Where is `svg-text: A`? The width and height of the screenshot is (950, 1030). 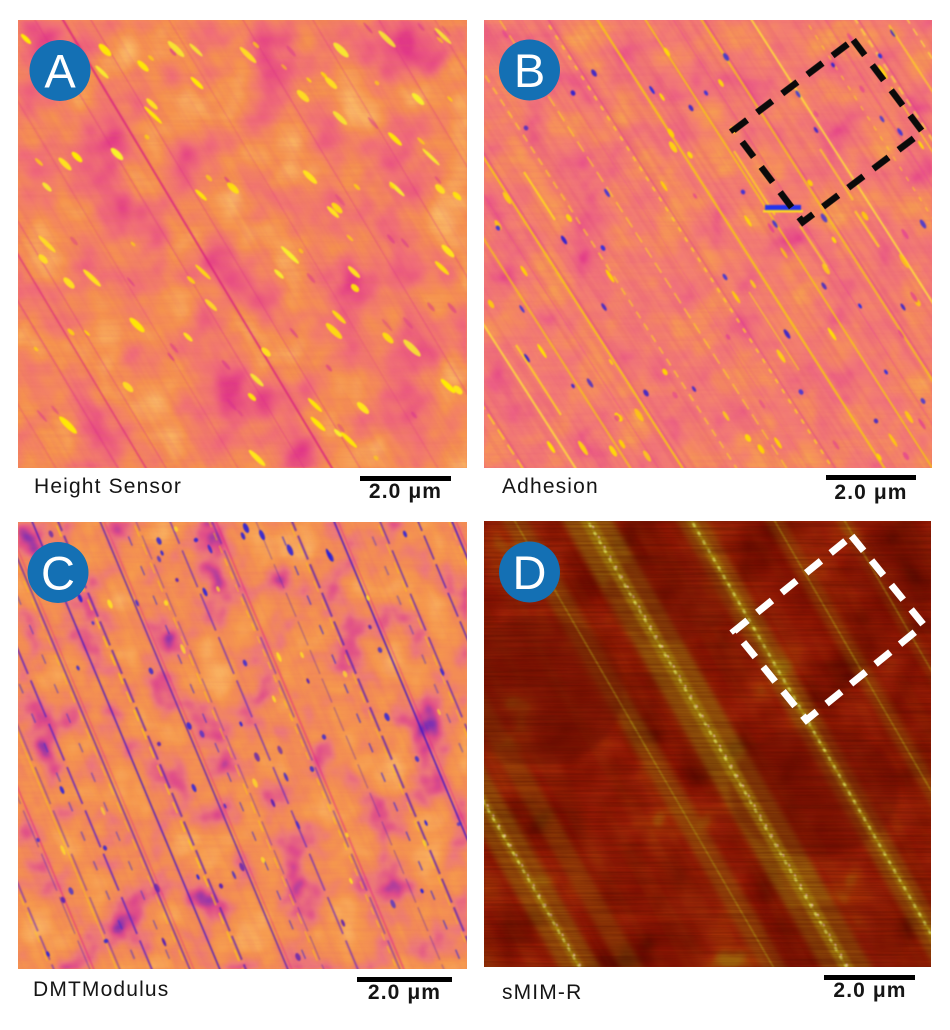
svg-text: A is located at coordinates (60, 71).